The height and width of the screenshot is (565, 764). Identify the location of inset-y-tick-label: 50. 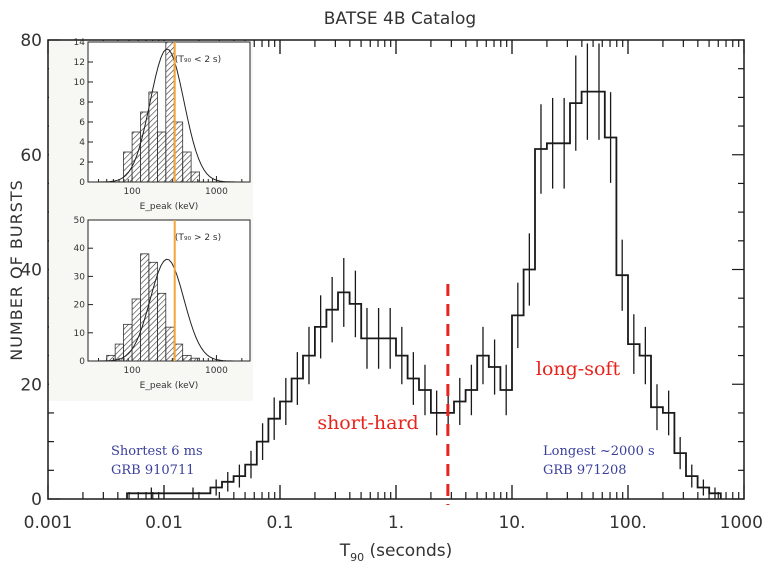
(80, 221).